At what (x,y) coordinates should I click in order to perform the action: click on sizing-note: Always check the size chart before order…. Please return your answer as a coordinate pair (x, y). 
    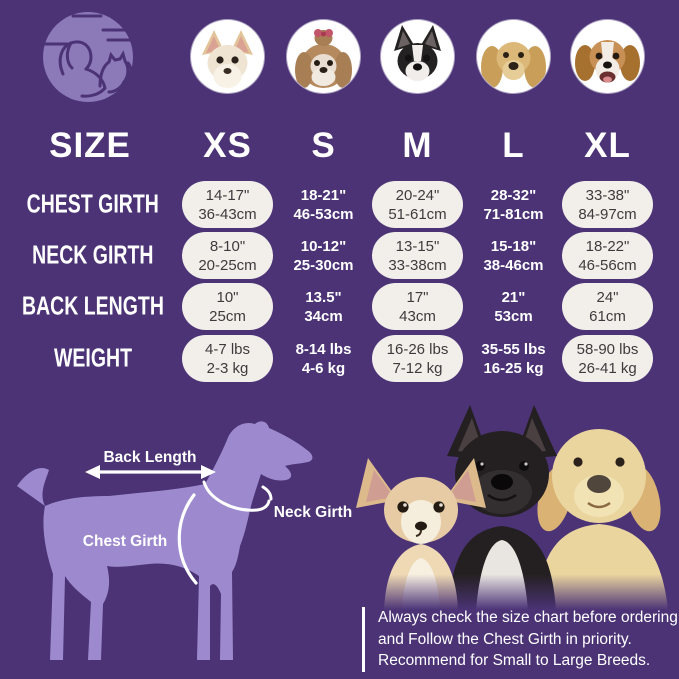
    Looking at the image, I should click on (520, 639).